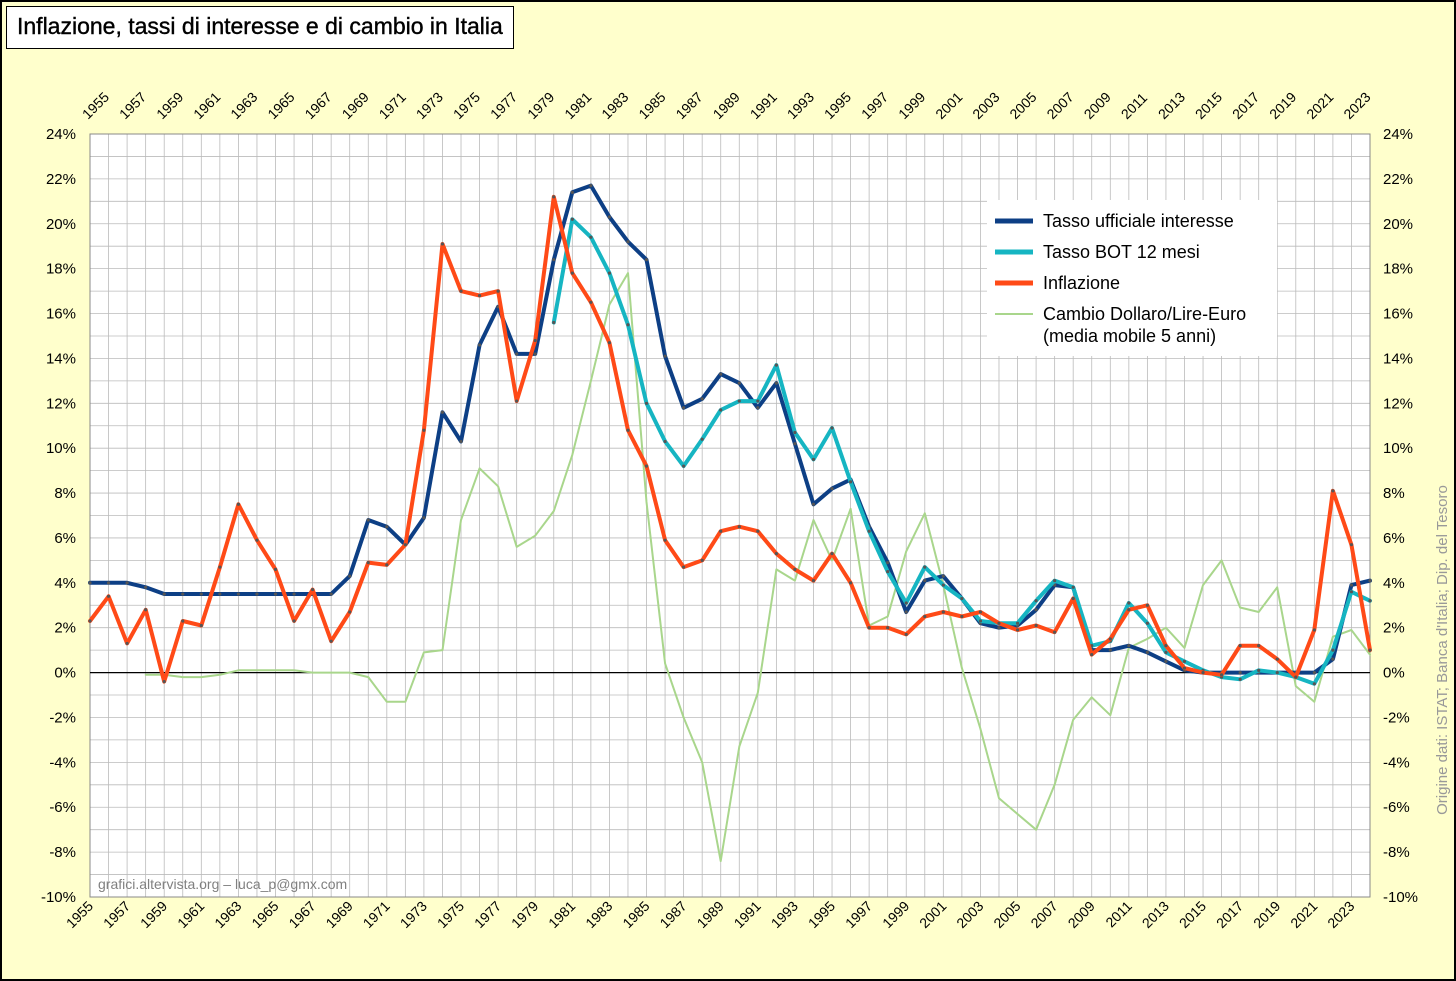  Describe the element at coordinates (487, 914) in the screenshot. I see `x-tick-label-bottom: 1977` at that location.